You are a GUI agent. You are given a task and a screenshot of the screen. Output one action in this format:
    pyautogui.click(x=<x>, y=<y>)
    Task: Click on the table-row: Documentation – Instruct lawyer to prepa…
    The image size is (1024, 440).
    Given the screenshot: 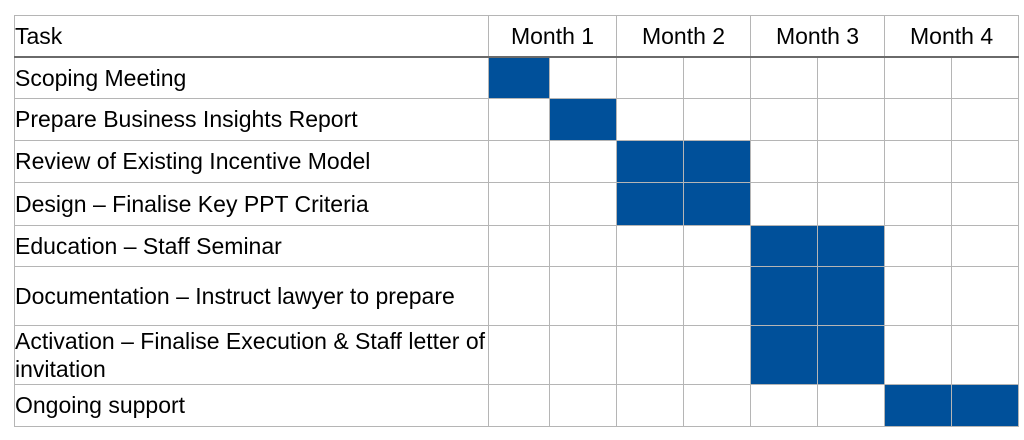 What is the action you would take?
    pyautogui.click(x=517, y=295)
    